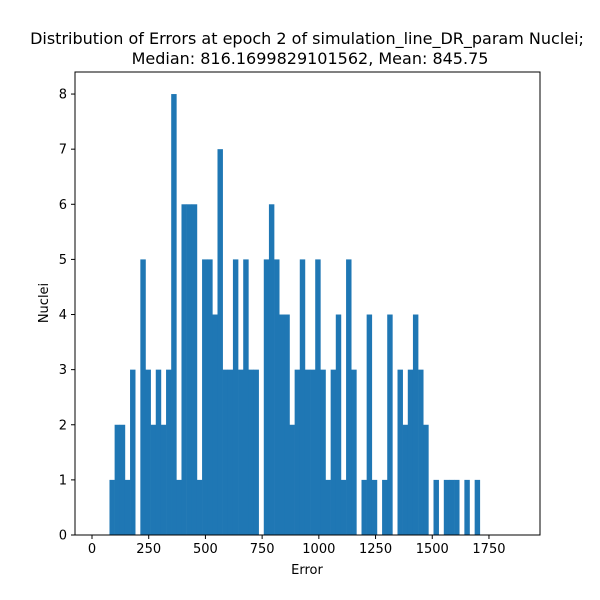  What do you see at coordinates (63, 95) in the screenshot?
I see `y-tick-label: 8` at bounding box center [63, 95].